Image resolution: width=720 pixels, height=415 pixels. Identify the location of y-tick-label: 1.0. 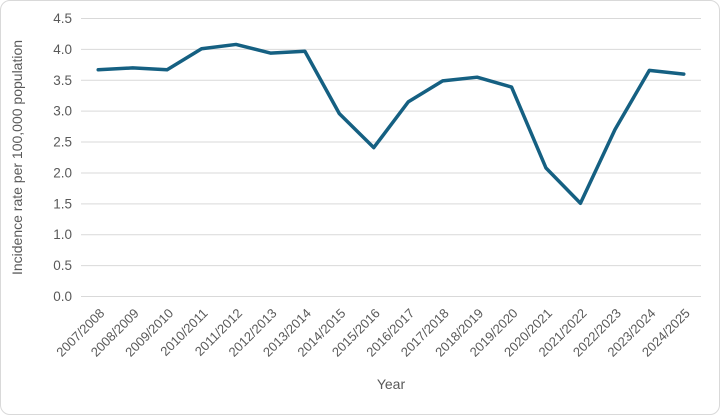
(62, 234).